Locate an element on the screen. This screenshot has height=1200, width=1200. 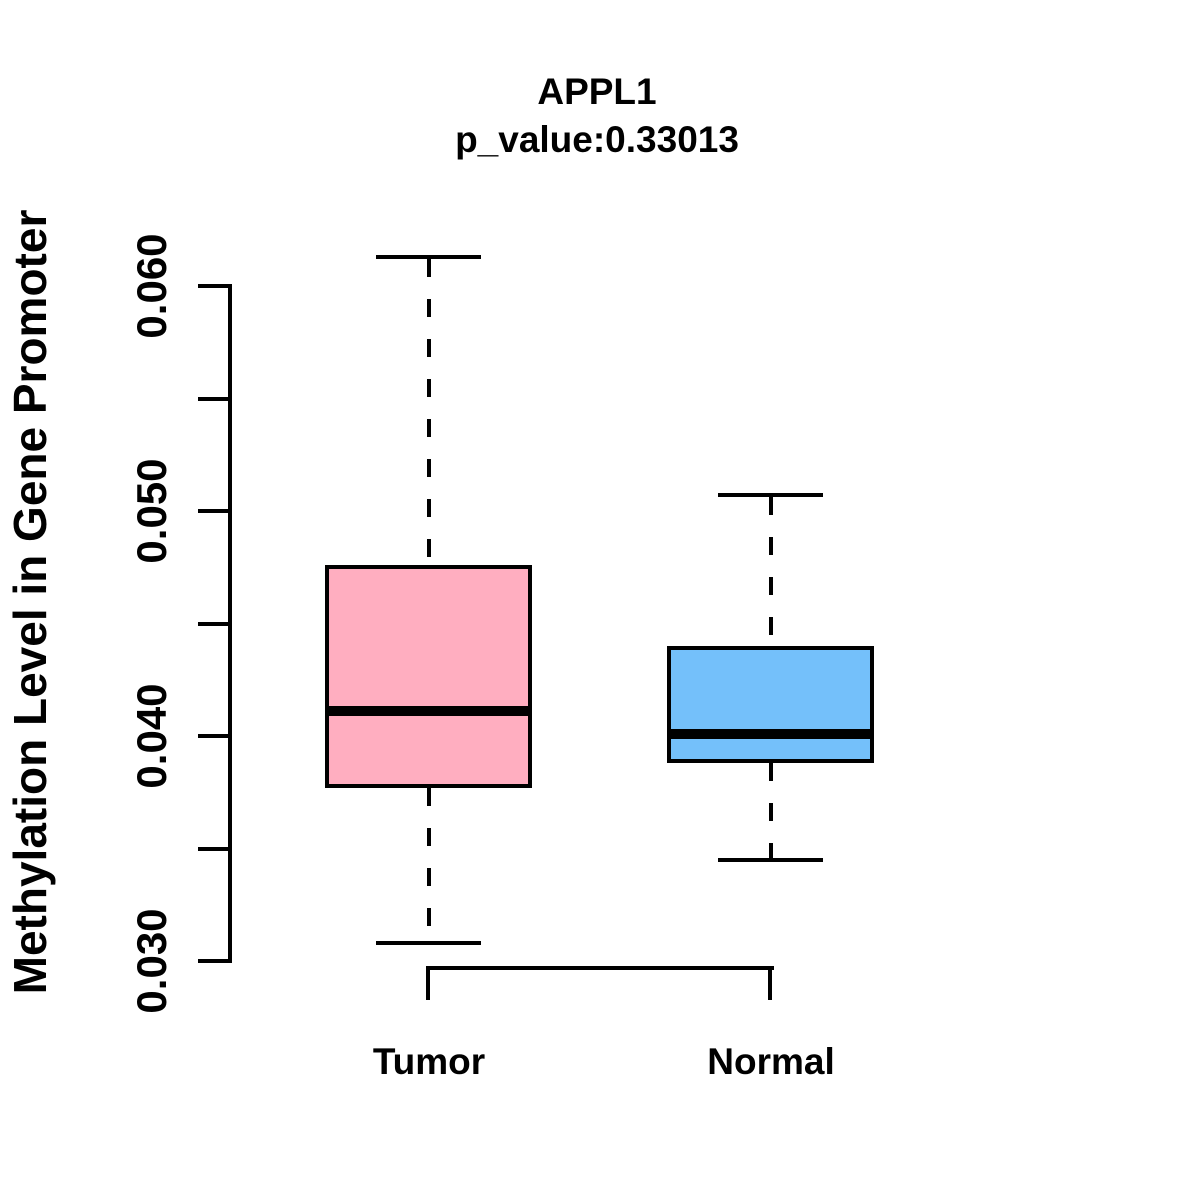
box-normal is located at coordinates (770, 704).